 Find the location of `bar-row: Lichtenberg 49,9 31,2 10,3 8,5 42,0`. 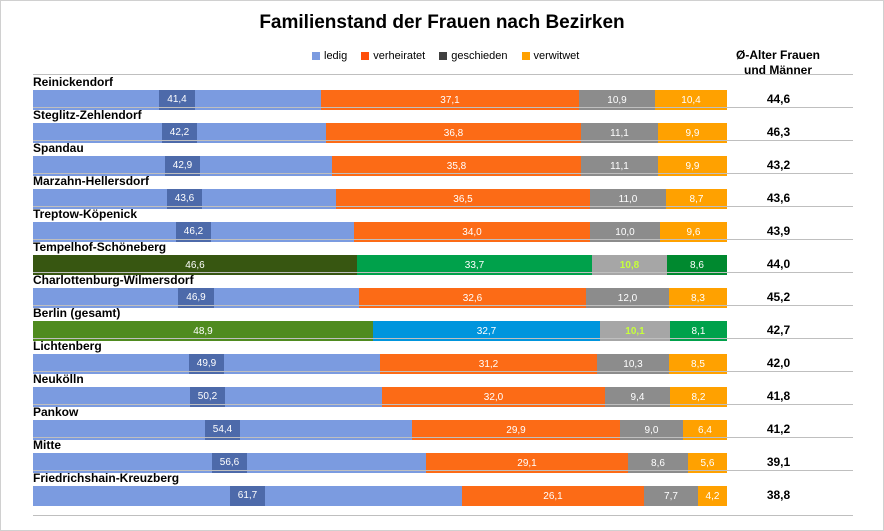

bar-row: Lichtenberg 49,9 31,2 10,3 8,5 42,0 is located at coordinates (443, 356).